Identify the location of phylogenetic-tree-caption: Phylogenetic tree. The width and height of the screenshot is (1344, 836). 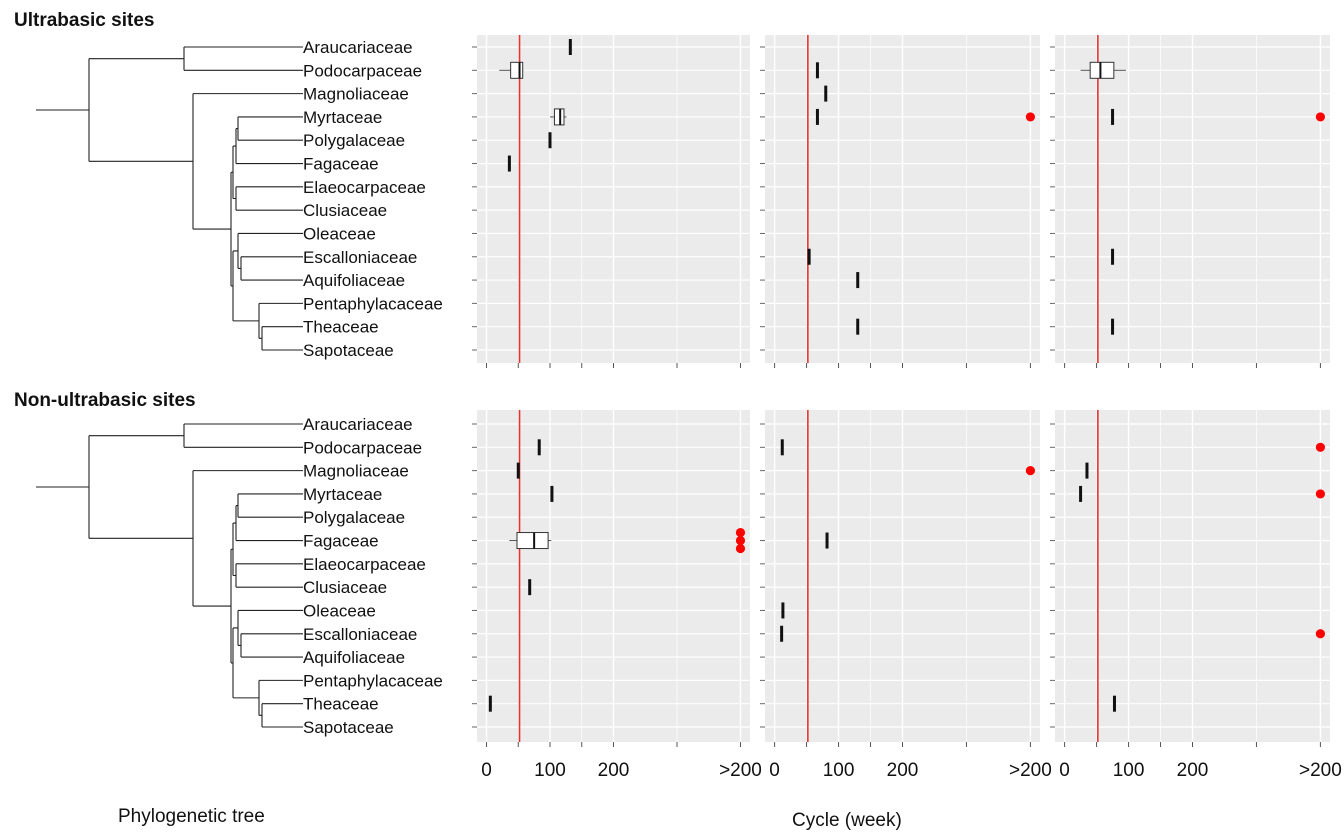
(191, 816).